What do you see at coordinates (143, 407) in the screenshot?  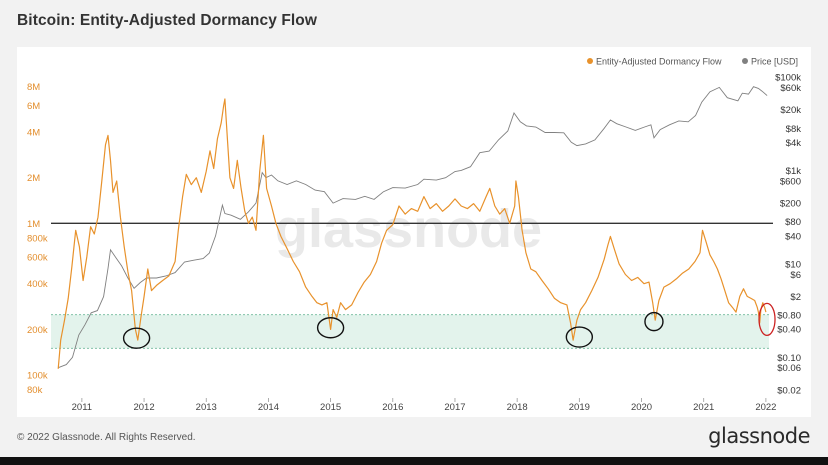 I see `x-tick-label: 2012` at bounding box center [143, 407].